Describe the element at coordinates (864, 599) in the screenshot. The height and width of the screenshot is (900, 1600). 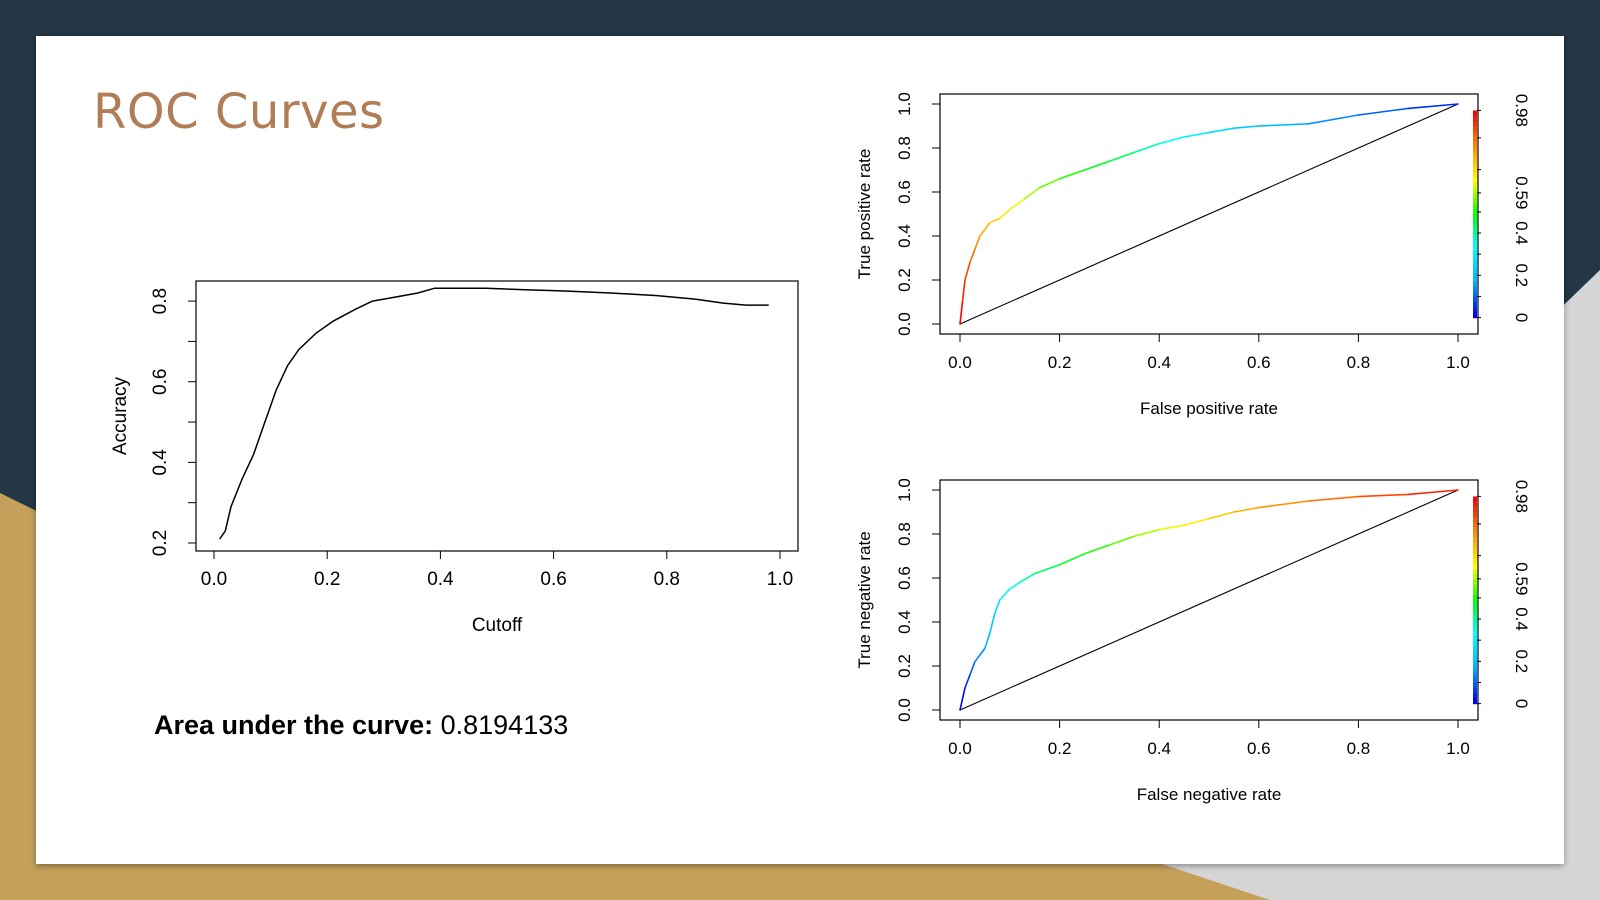
I see `y-axis-label: True negative rate` at that location.